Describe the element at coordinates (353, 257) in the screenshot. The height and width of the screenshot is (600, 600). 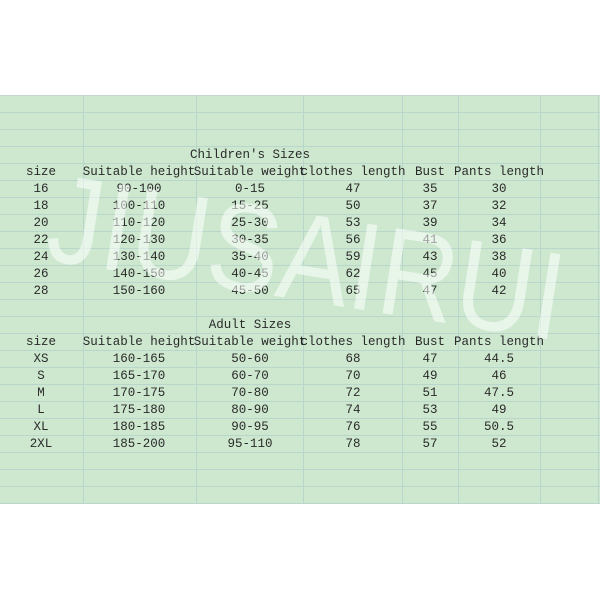
I see `table-cell: 59` at that location.